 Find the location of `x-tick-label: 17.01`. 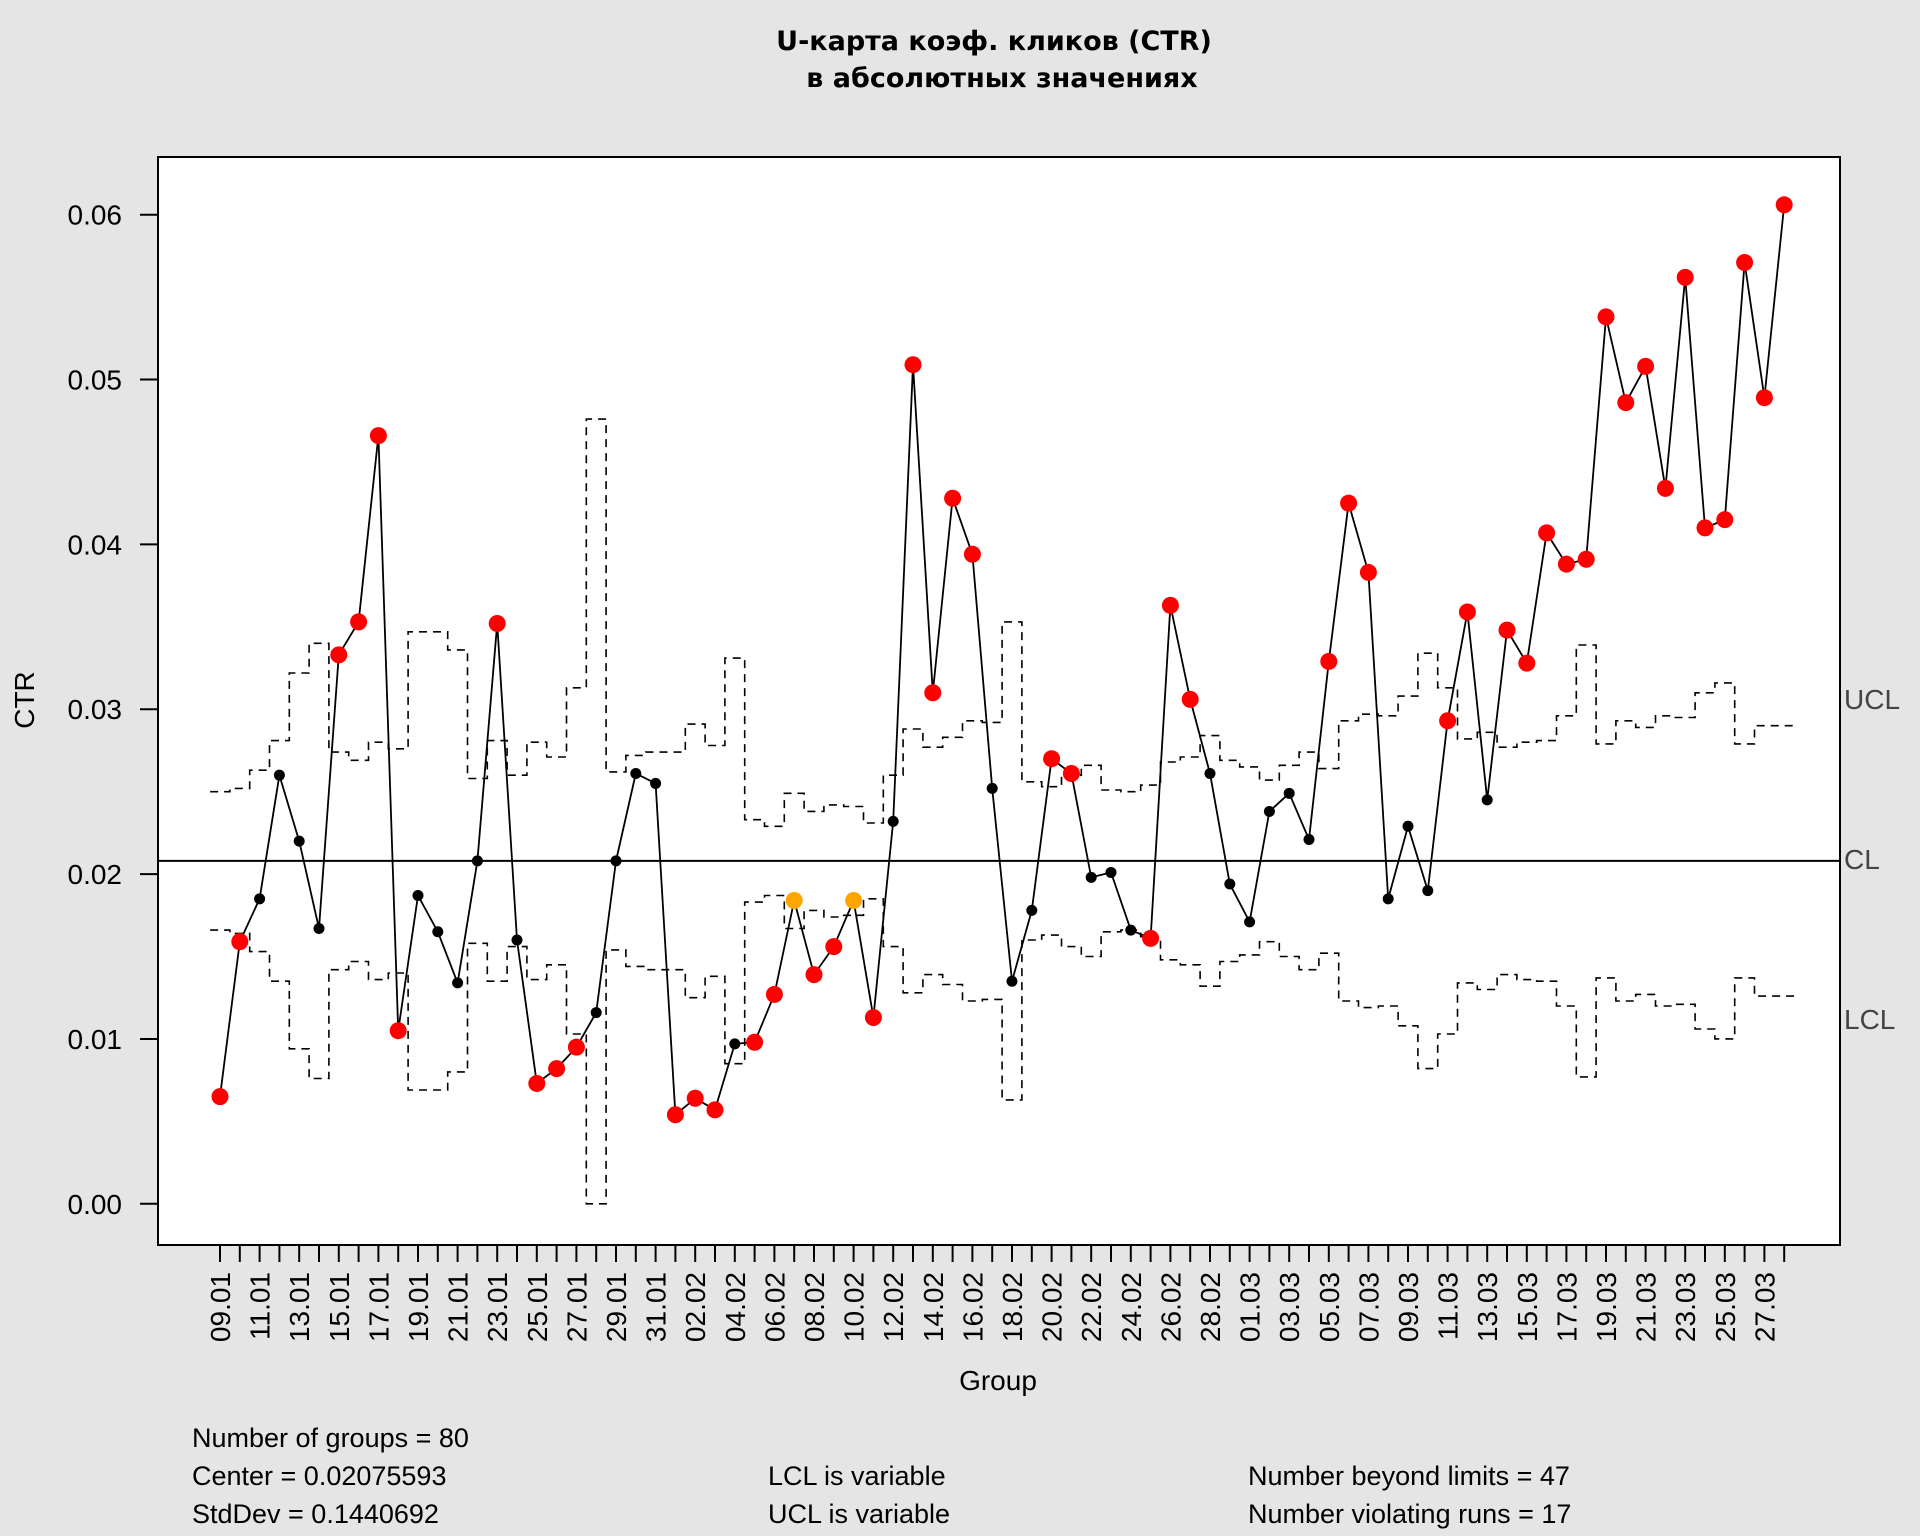

x-tick-label: 17.01 is located at coordinates (378, 1307).